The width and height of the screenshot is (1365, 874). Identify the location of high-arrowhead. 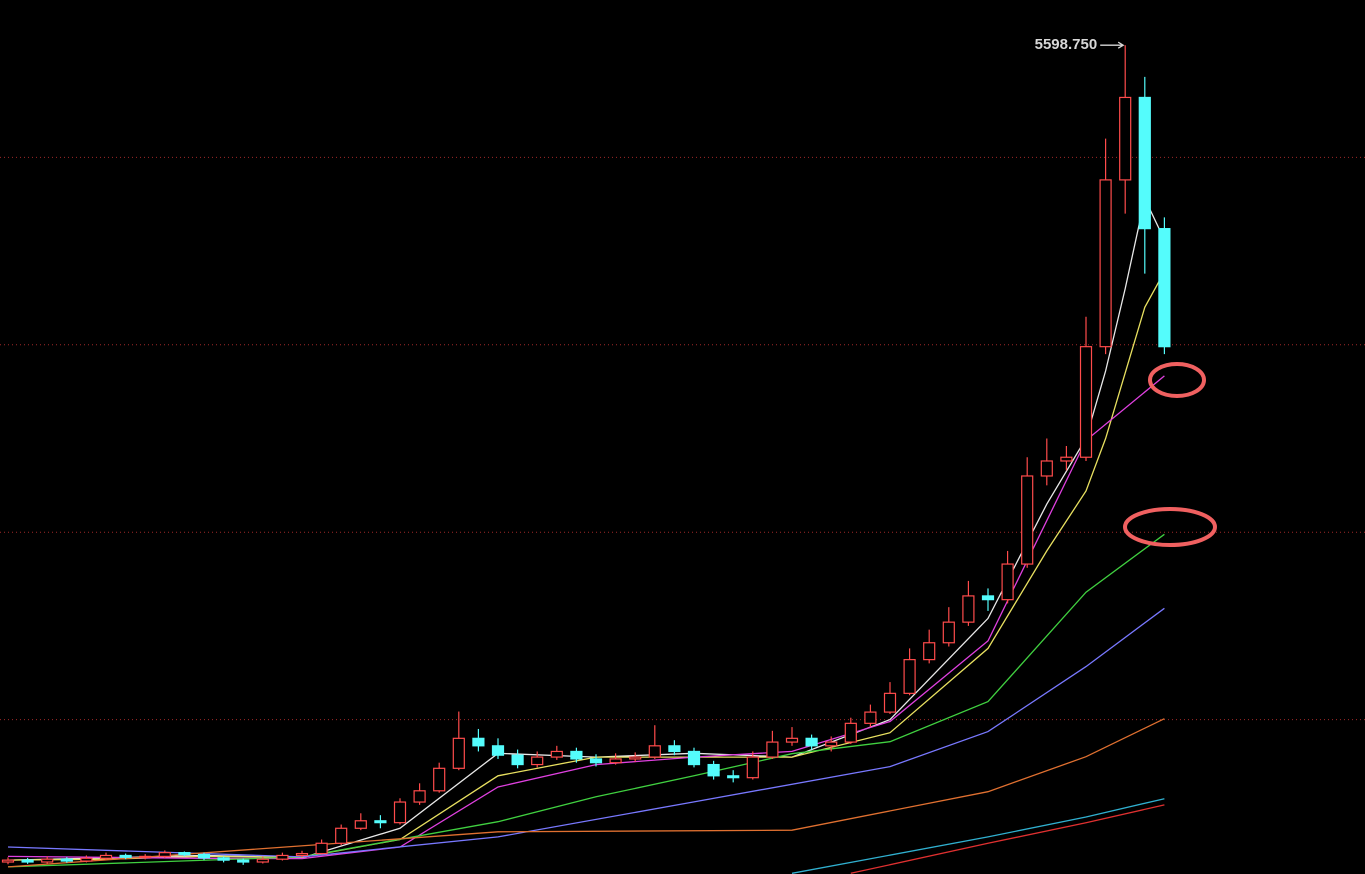
(1121, 45).